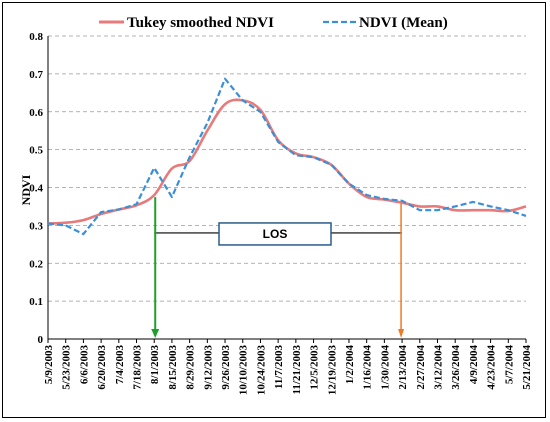  Describe the element at coordinates (261, 370) in the screenshot. I see `x-tick-label: 10/24/2003` at that location.